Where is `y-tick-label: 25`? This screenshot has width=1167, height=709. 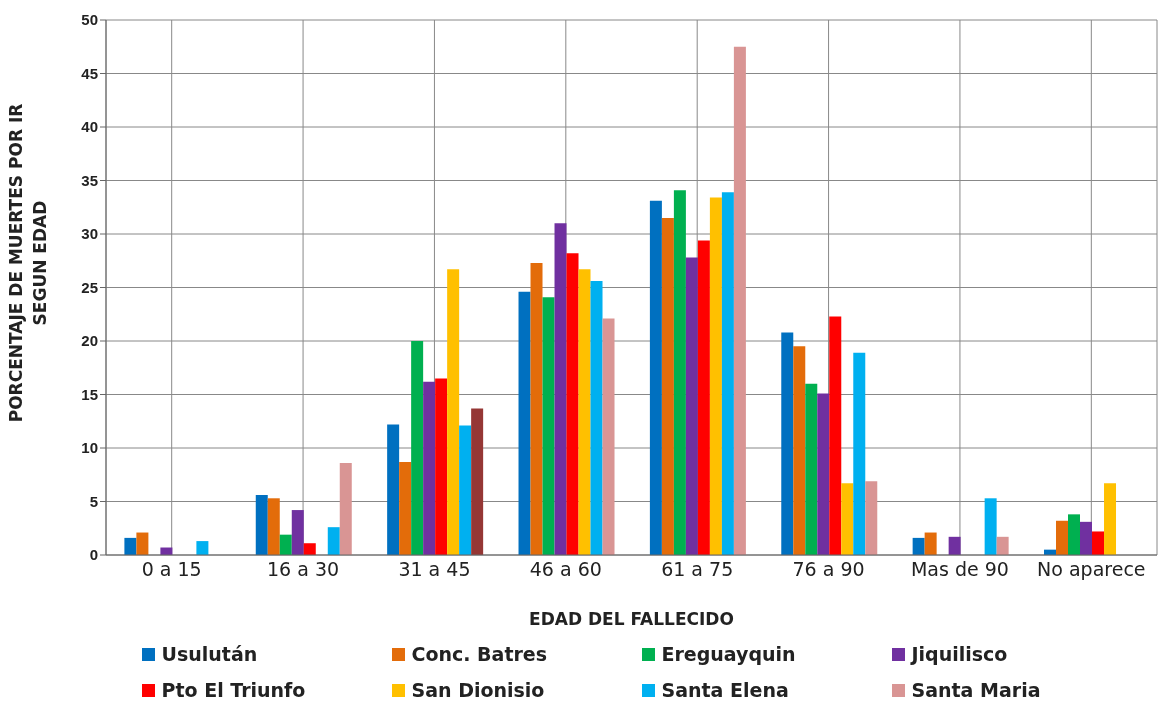
y-tick-label: 25 is located at coordinates (89, 287).